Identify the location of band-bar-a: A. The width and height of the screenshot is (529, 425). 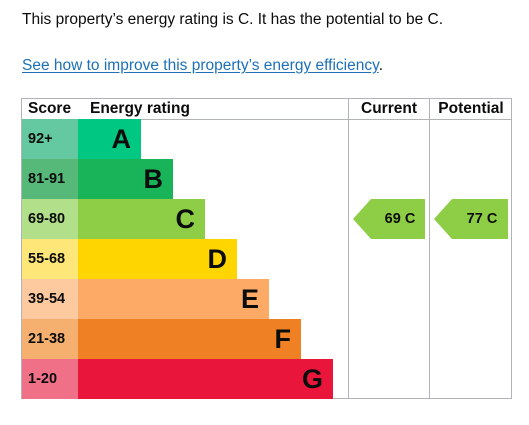
(109, 139).